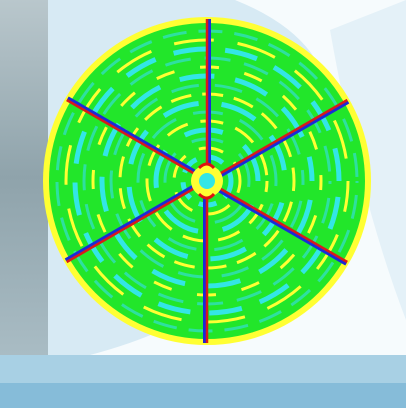  Describe the element at coordinates (203, 395) in the screenshot. I see `bottom-band-dark` at that location.